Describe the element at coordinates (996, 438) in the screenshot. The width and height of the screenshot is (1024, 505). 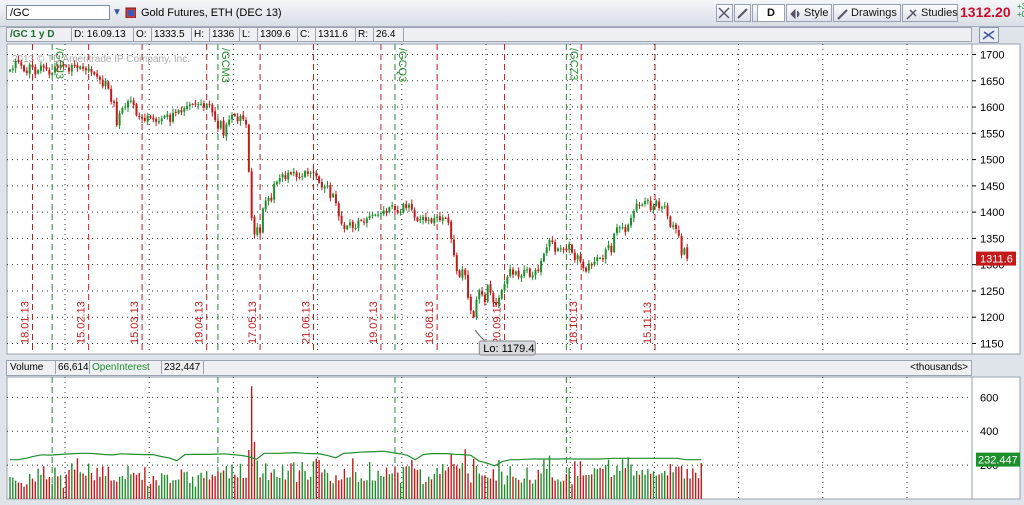
I see `volume-axis-panel` at that location.